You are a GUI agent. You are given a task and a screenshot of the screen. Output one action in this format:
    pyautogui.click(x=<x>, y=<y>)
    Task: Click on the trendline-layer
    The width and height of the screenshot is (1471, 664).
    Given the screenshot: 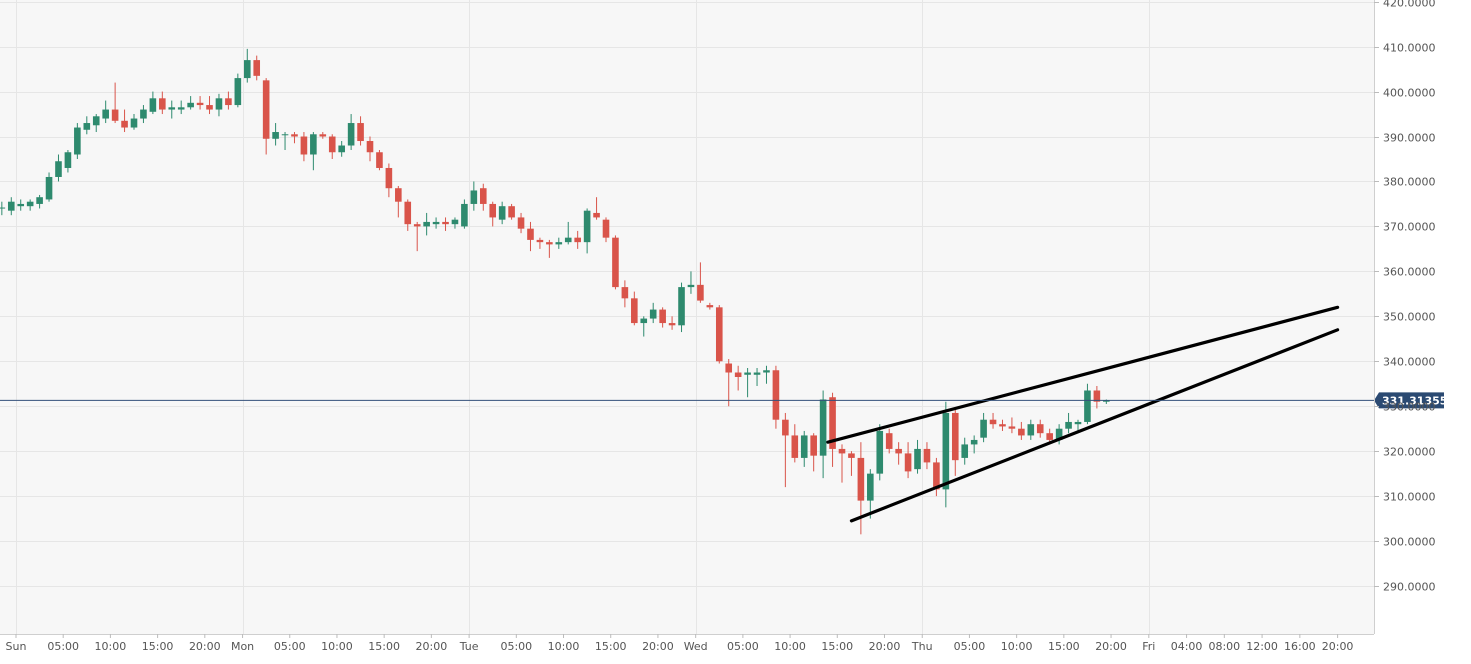 What is the action you would take?
    pyautogui.click(x=1083, y=414)
    